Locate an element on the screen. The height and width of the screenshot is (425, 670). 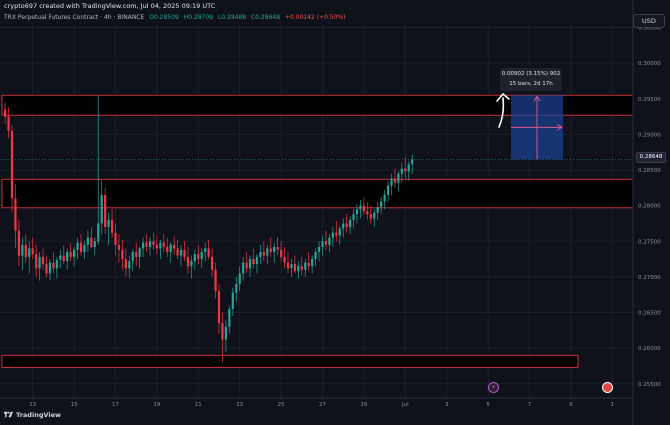
lightning-event-icon: ⚡ is located at coordinates (493, 387).